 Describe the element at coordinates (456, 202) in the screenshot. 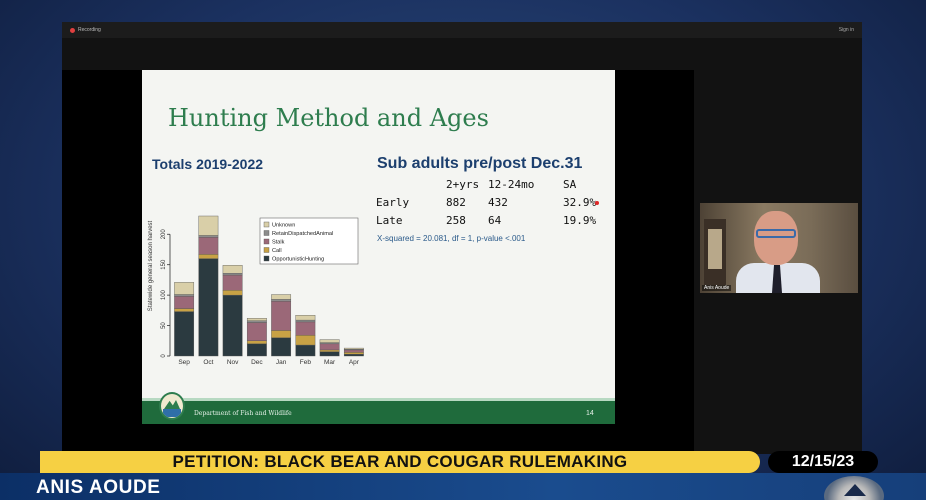

I see `table-cell: 882` at that location.